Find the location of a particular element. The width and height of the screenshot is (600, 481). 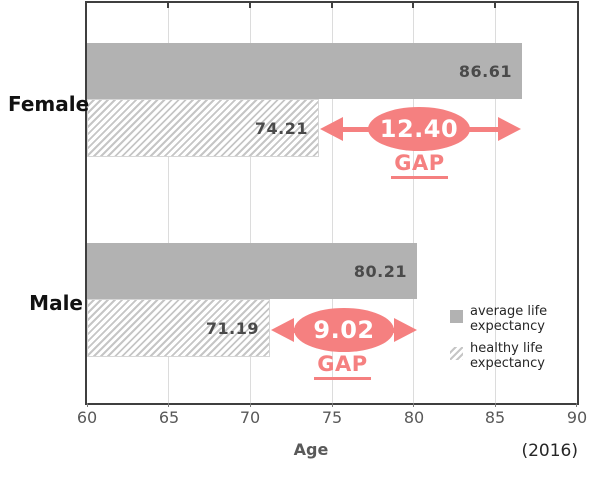

legend-item-healthy: healthy life expectancy is located at coordinates (510, 356).